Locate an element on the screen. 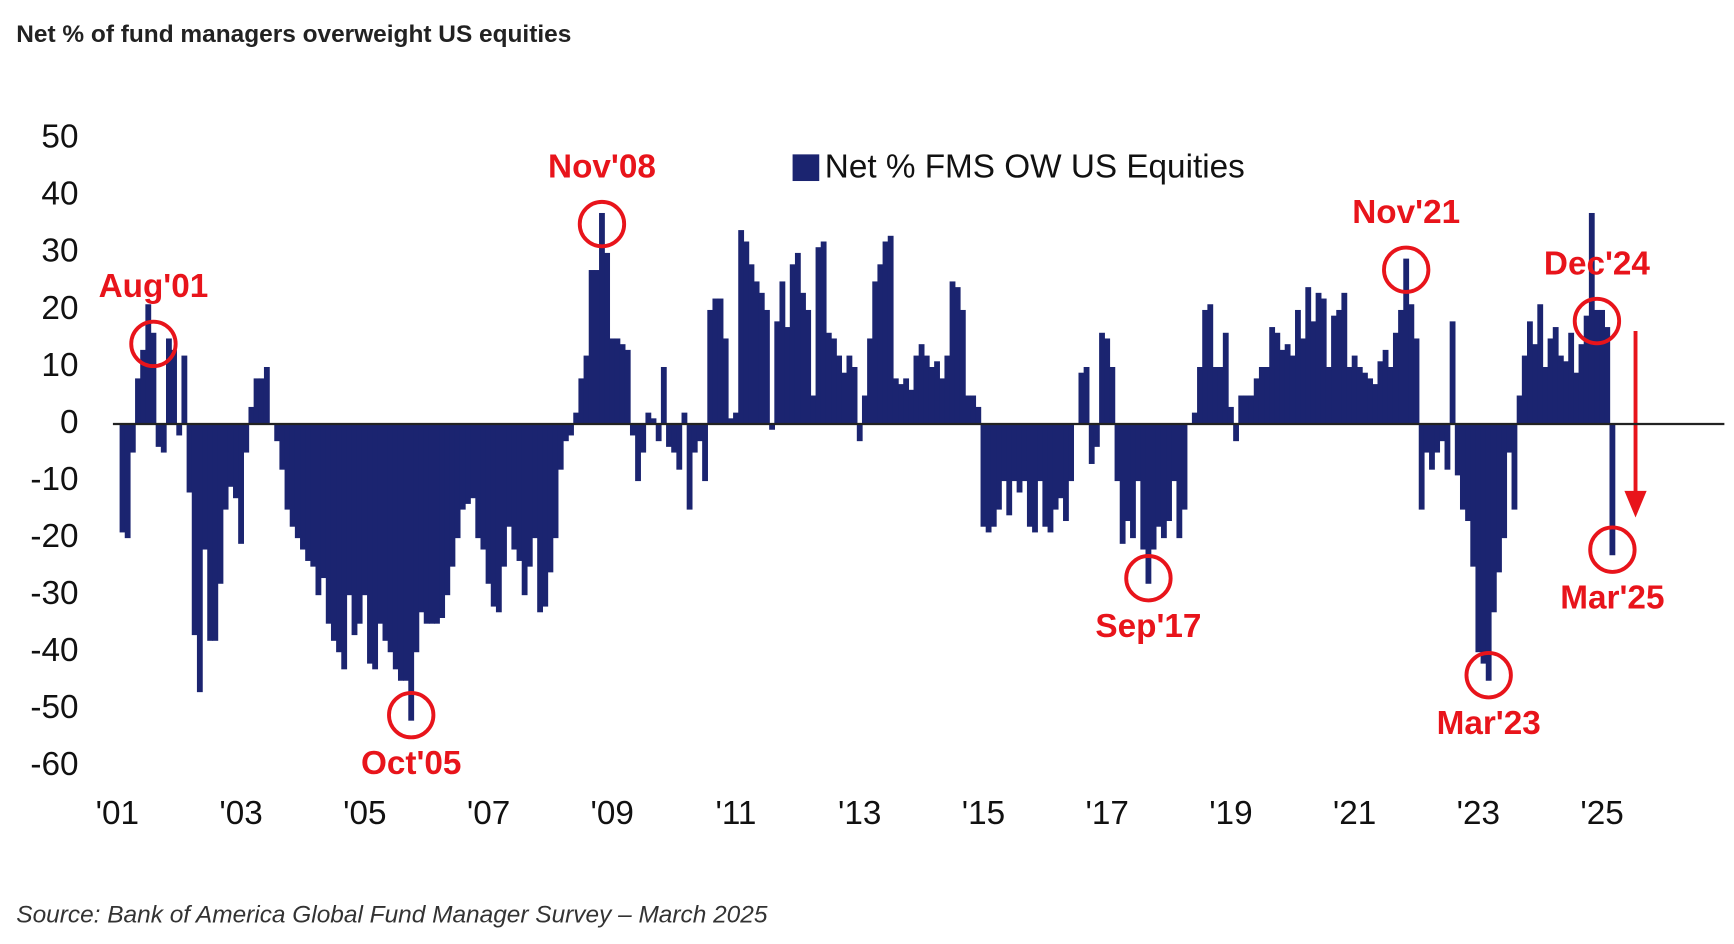  annotation-circle is located at coordinates (153, 344).